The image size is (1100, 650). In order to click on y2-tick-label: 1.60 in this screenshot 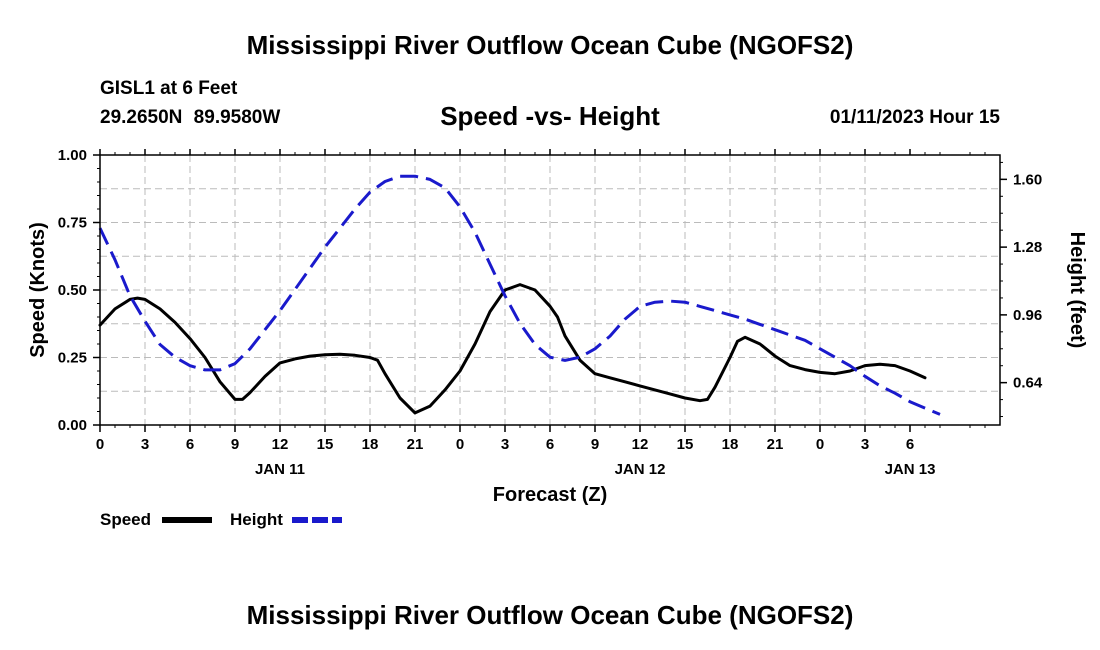, I will do `click(1027, 179)`.